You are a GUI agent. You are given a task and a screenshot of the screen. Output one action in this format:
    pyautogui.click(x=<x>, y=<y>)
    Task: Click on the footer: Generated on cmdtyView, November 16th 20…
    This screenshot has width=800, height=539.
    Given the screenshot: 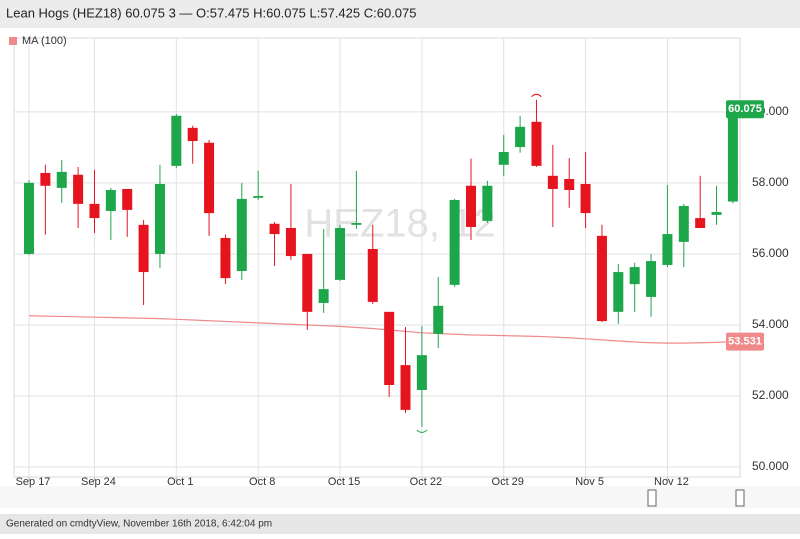 What is the action you would take?
    pyautogui.click(x=139, y=524)
    